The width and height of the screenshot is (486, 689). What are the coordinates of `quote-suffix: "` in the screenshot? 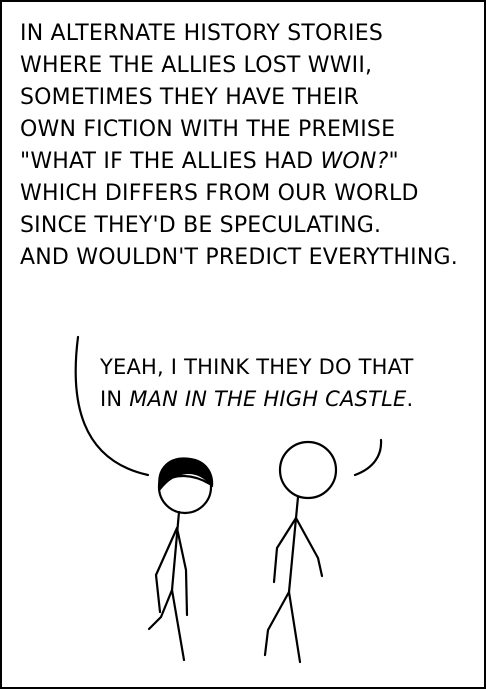 It's located at (393, 161).